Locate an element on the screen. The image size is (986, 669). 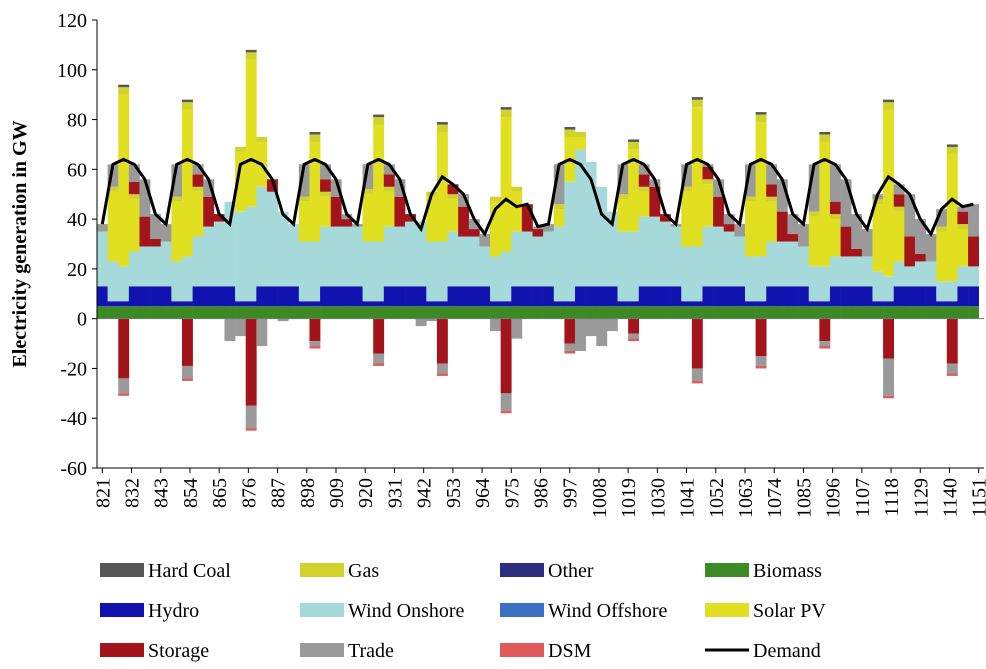
legend-label: Hard Coal is located at coordinates (189, 571).